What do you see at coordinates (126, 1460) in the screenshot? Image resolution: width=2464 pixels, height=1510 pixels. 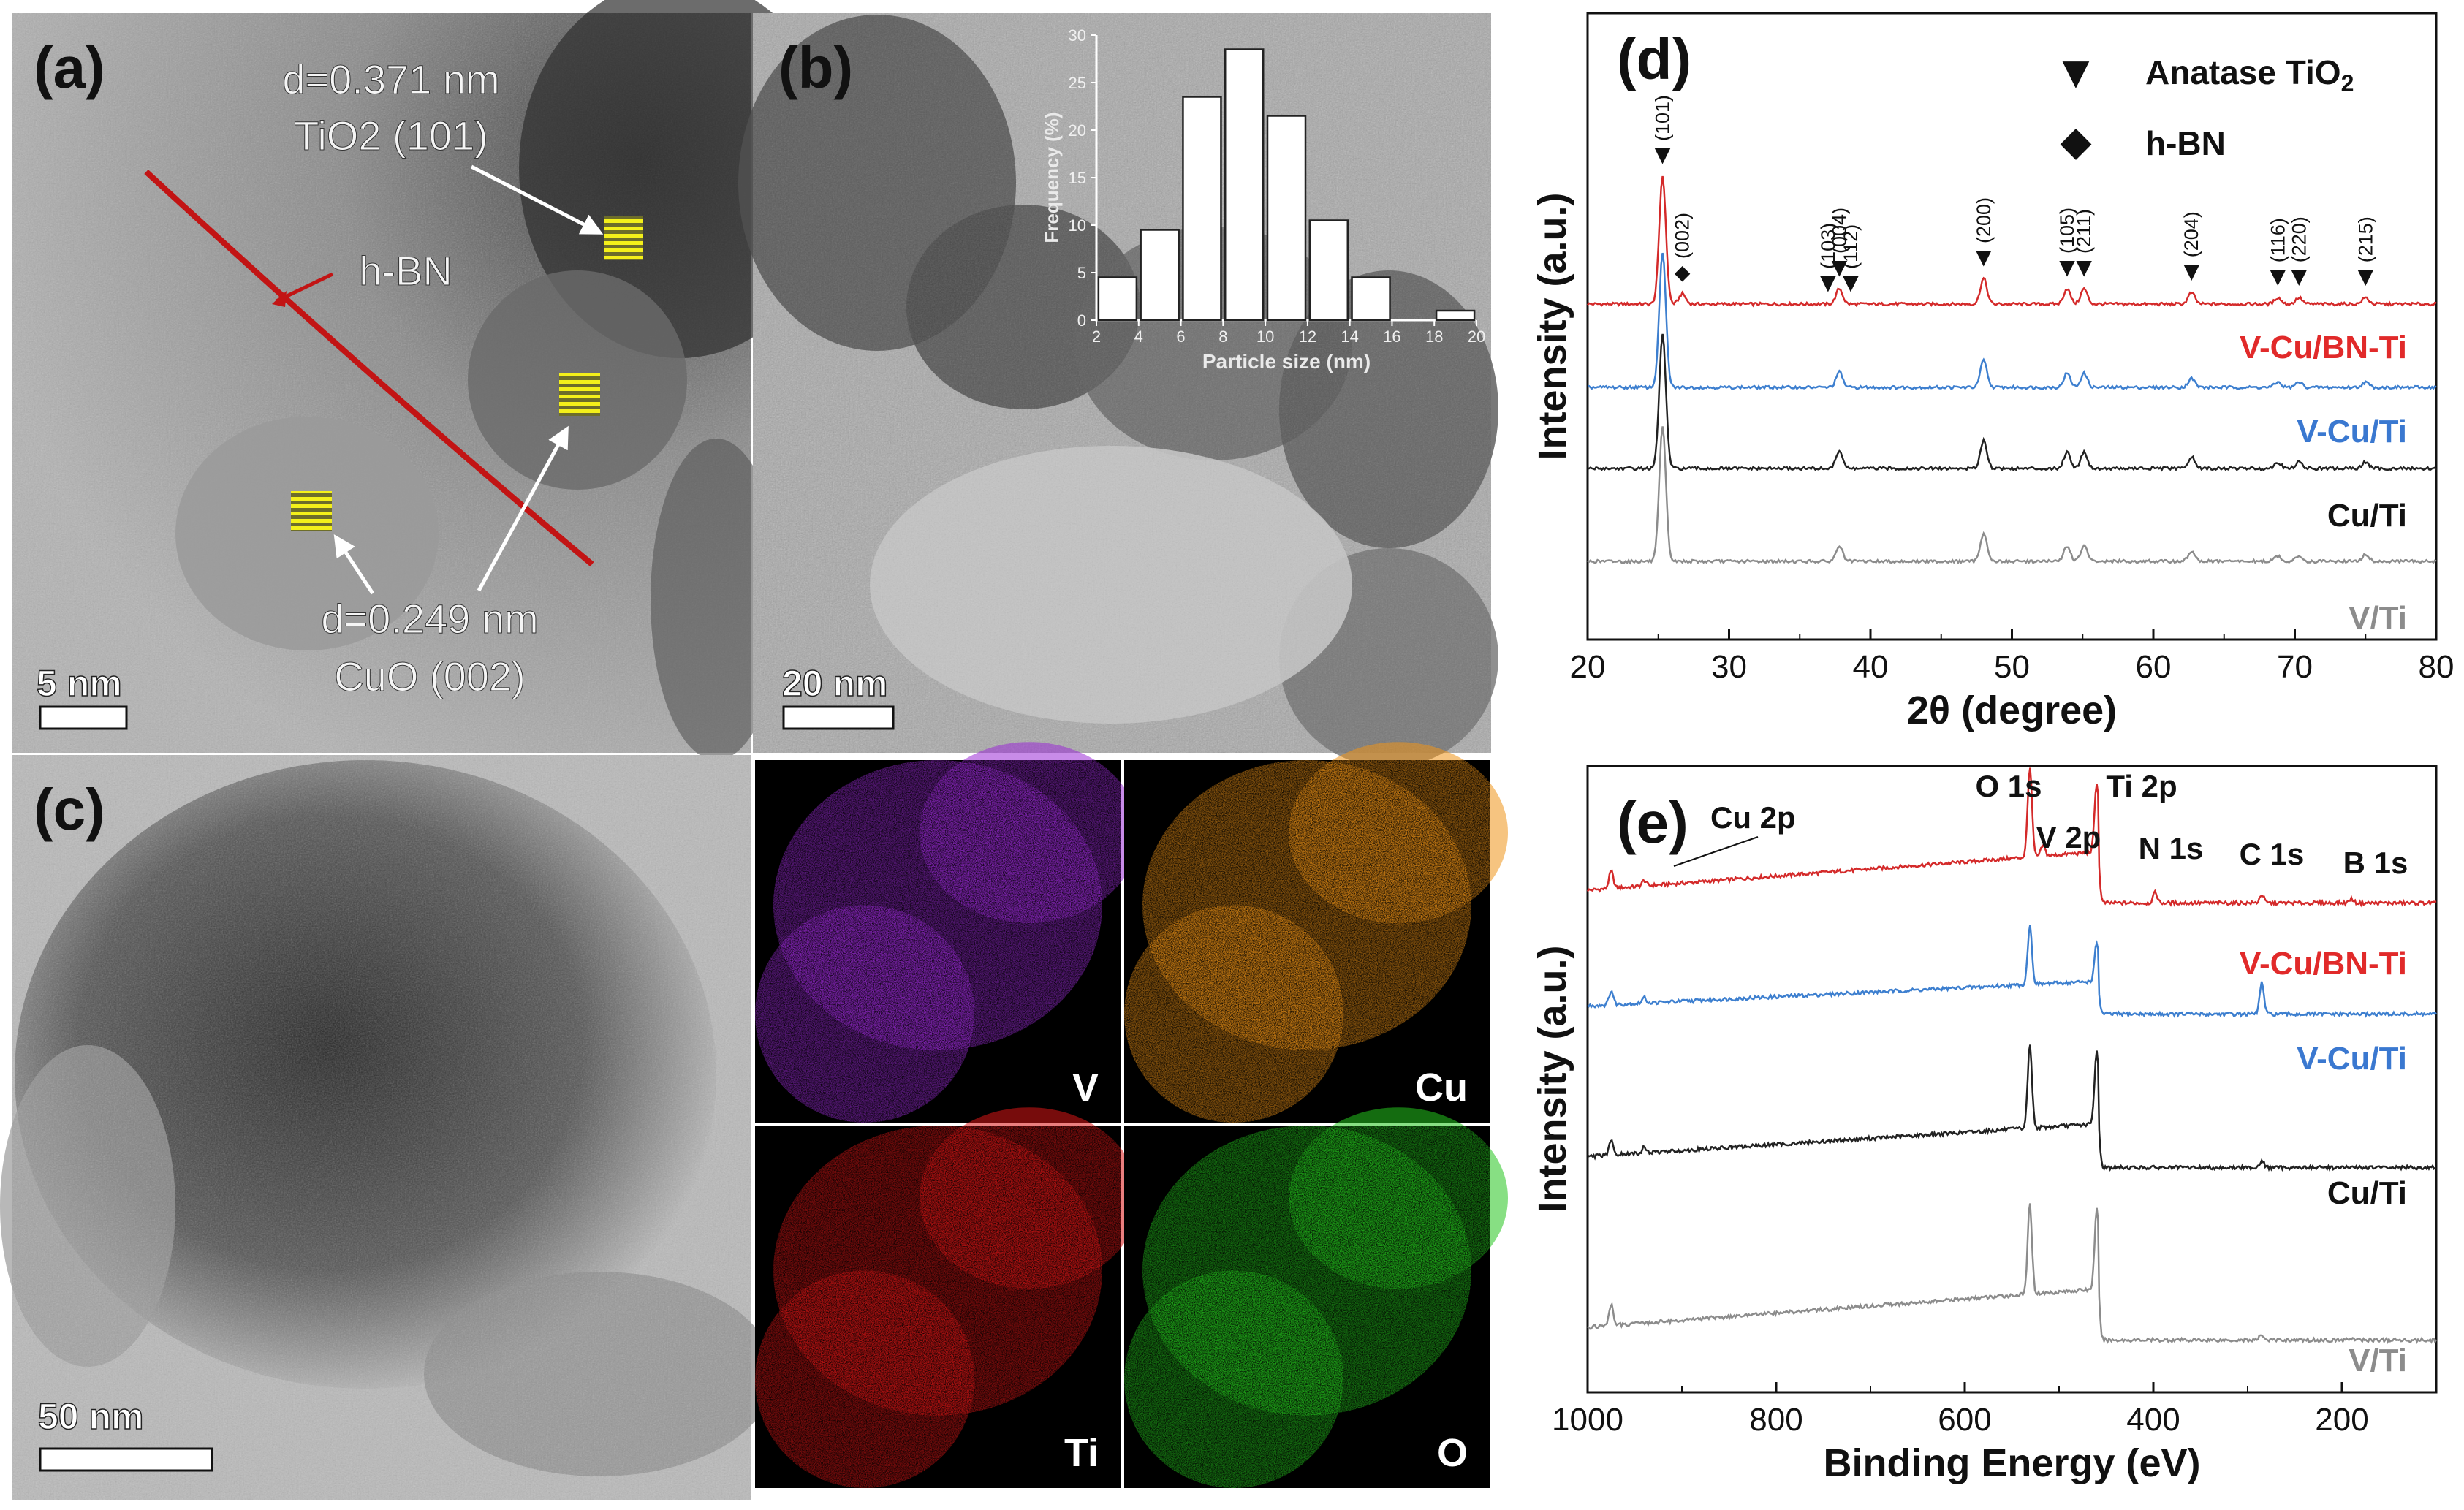 I see `scale-bar-c` at bounding box center [126, 1460].